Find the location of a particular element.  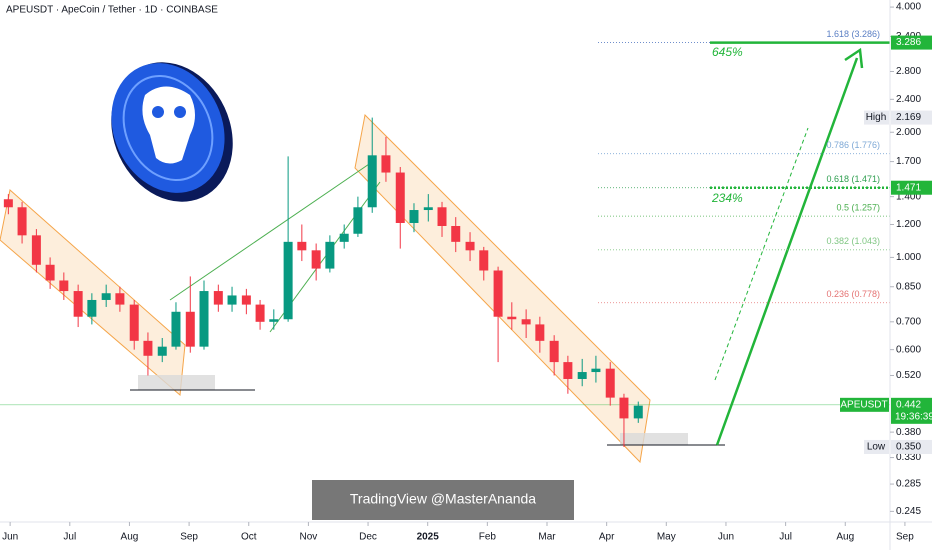

annotation: 234% is located at coordinates (727, 198).